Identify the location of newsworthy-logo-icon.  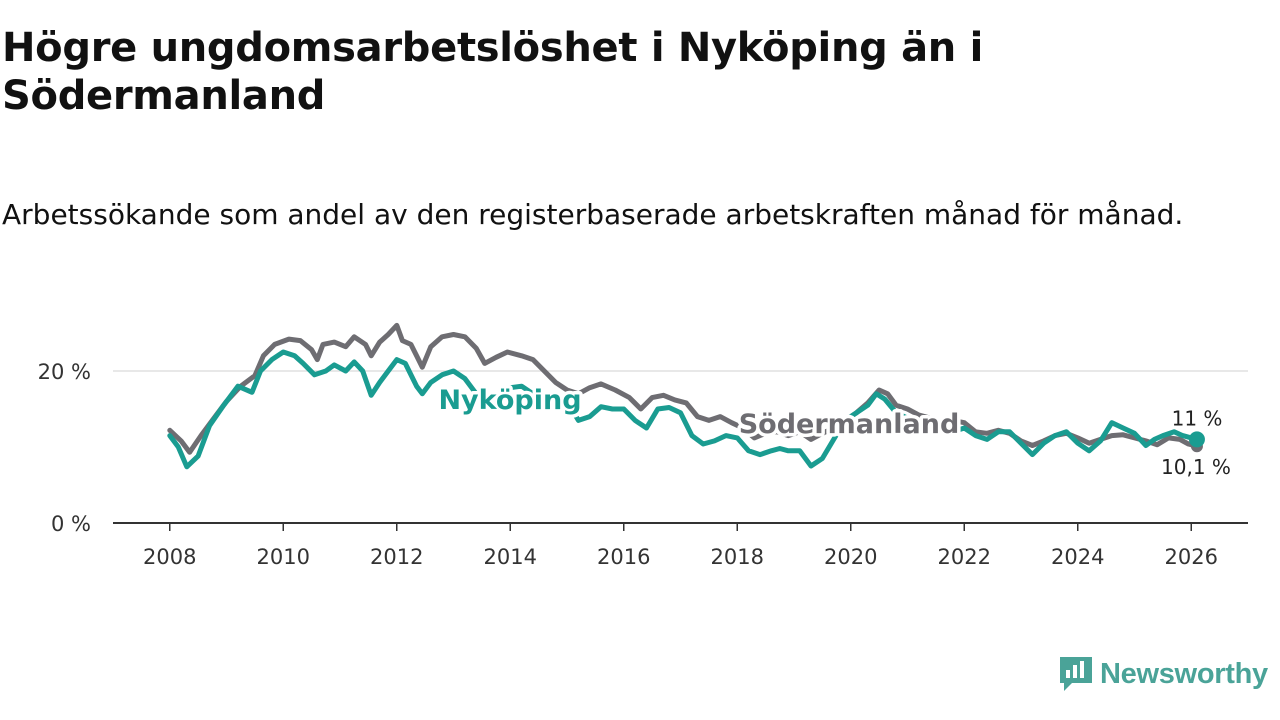
(1076, 674).